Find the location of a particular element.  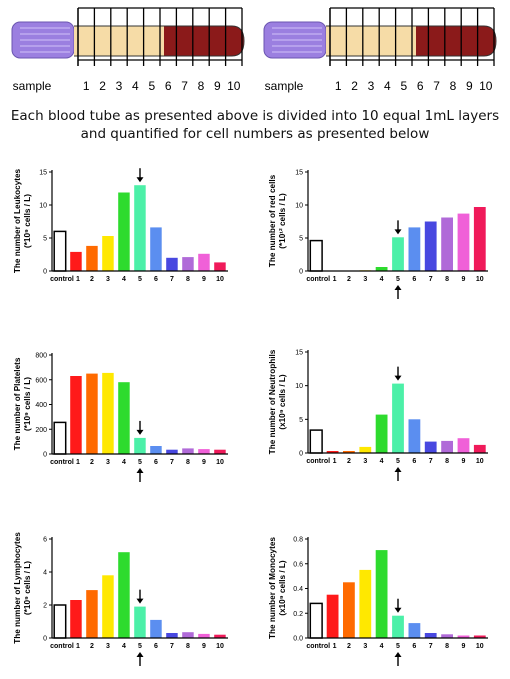

y-axis-label: The number of Leukocytes is located at coordinates (17, 220).